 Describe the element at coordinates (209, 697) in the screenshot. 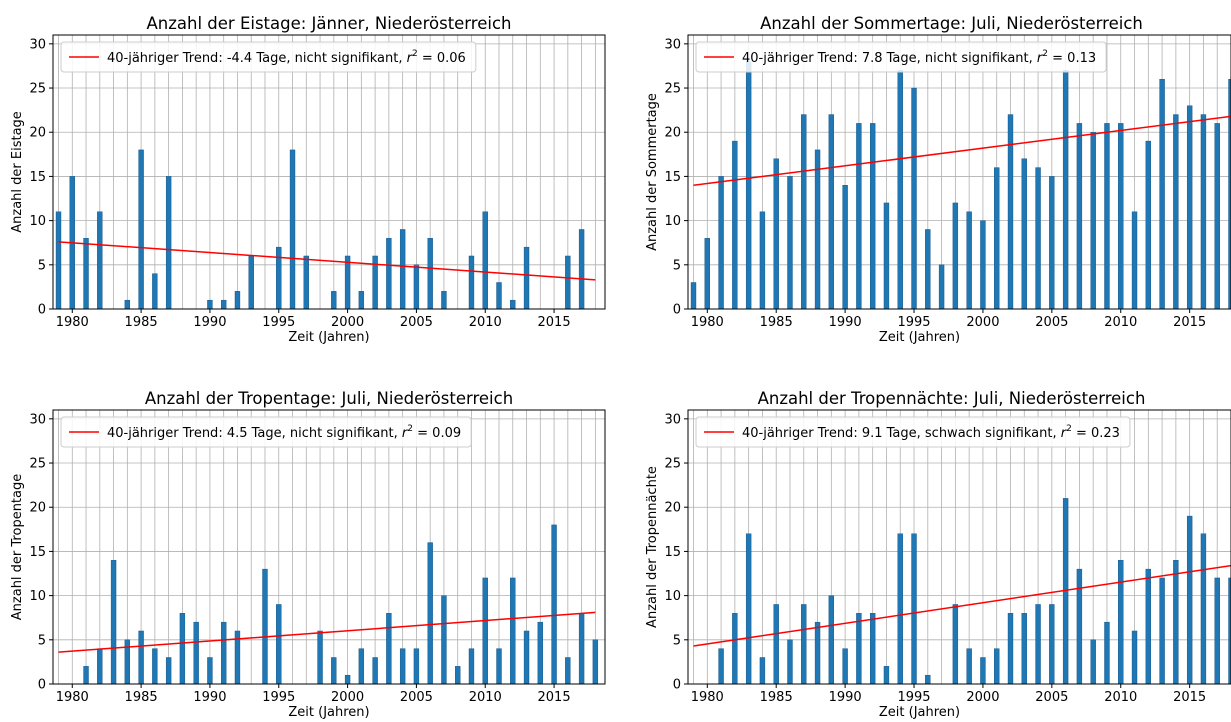

I see `x-tick-label: 1990` at that location.